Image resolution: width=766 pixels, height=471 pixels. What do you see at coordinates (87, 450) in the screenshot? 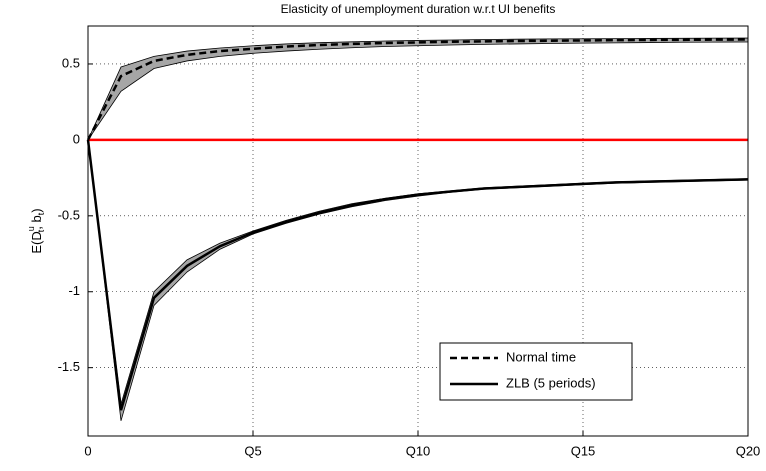
I see `x-tick-label: 0` at bounding box center [87, 450].